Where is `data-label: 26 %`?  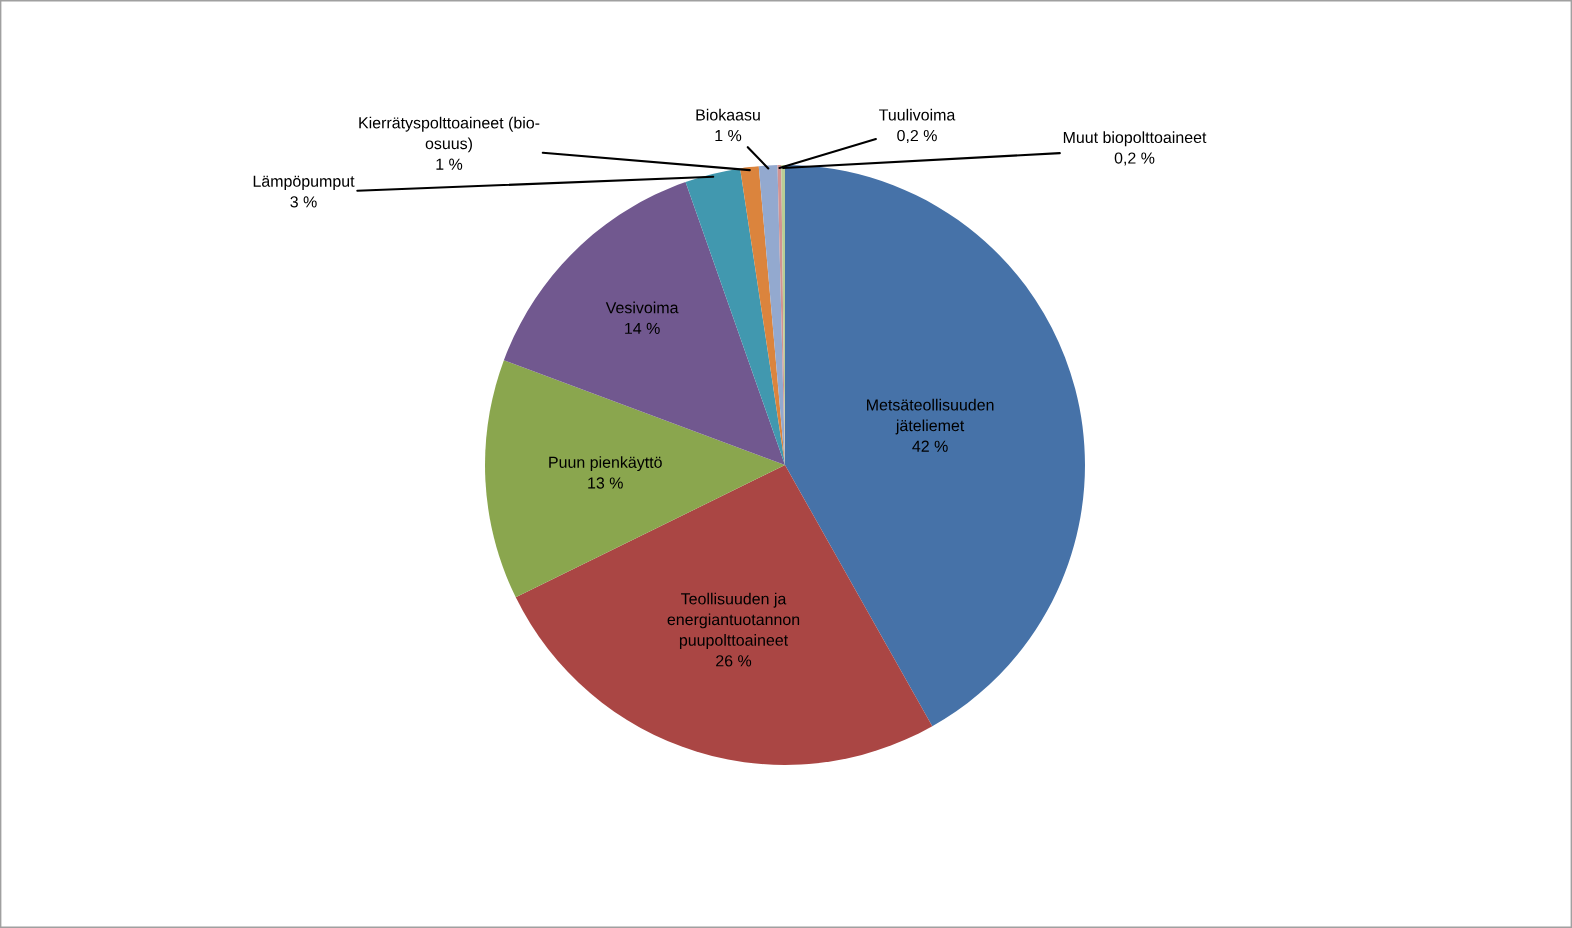
data-label: 26 % is located at coordinates (734, 661).